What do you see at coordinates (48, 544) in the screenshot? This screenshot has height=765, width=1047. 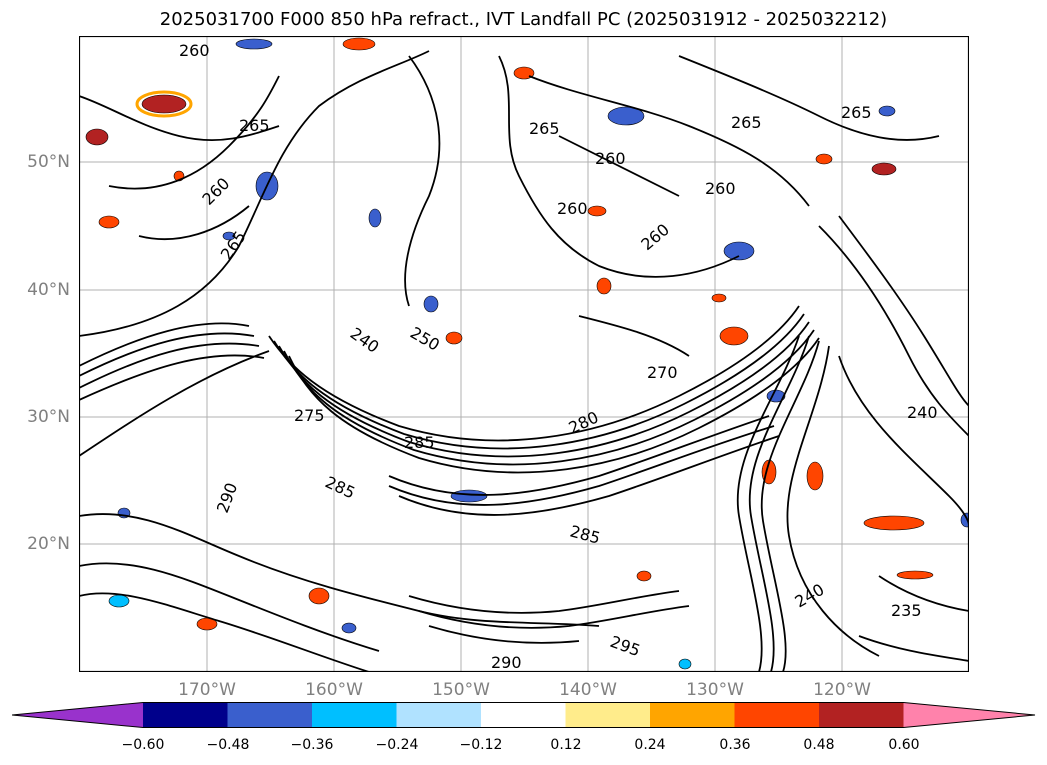 I see `latitude-label: 20°N` at bounding box center [48, 544].